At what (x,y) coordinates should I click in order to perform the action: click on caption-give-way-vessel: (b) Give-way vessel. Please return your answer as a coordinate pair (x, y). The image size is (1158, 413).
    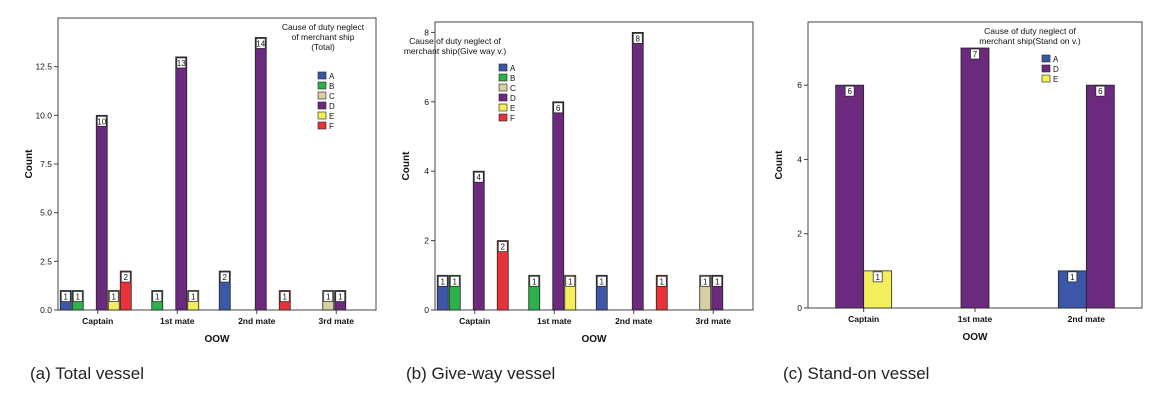
    Looking at the image, I should click on (481, 373).